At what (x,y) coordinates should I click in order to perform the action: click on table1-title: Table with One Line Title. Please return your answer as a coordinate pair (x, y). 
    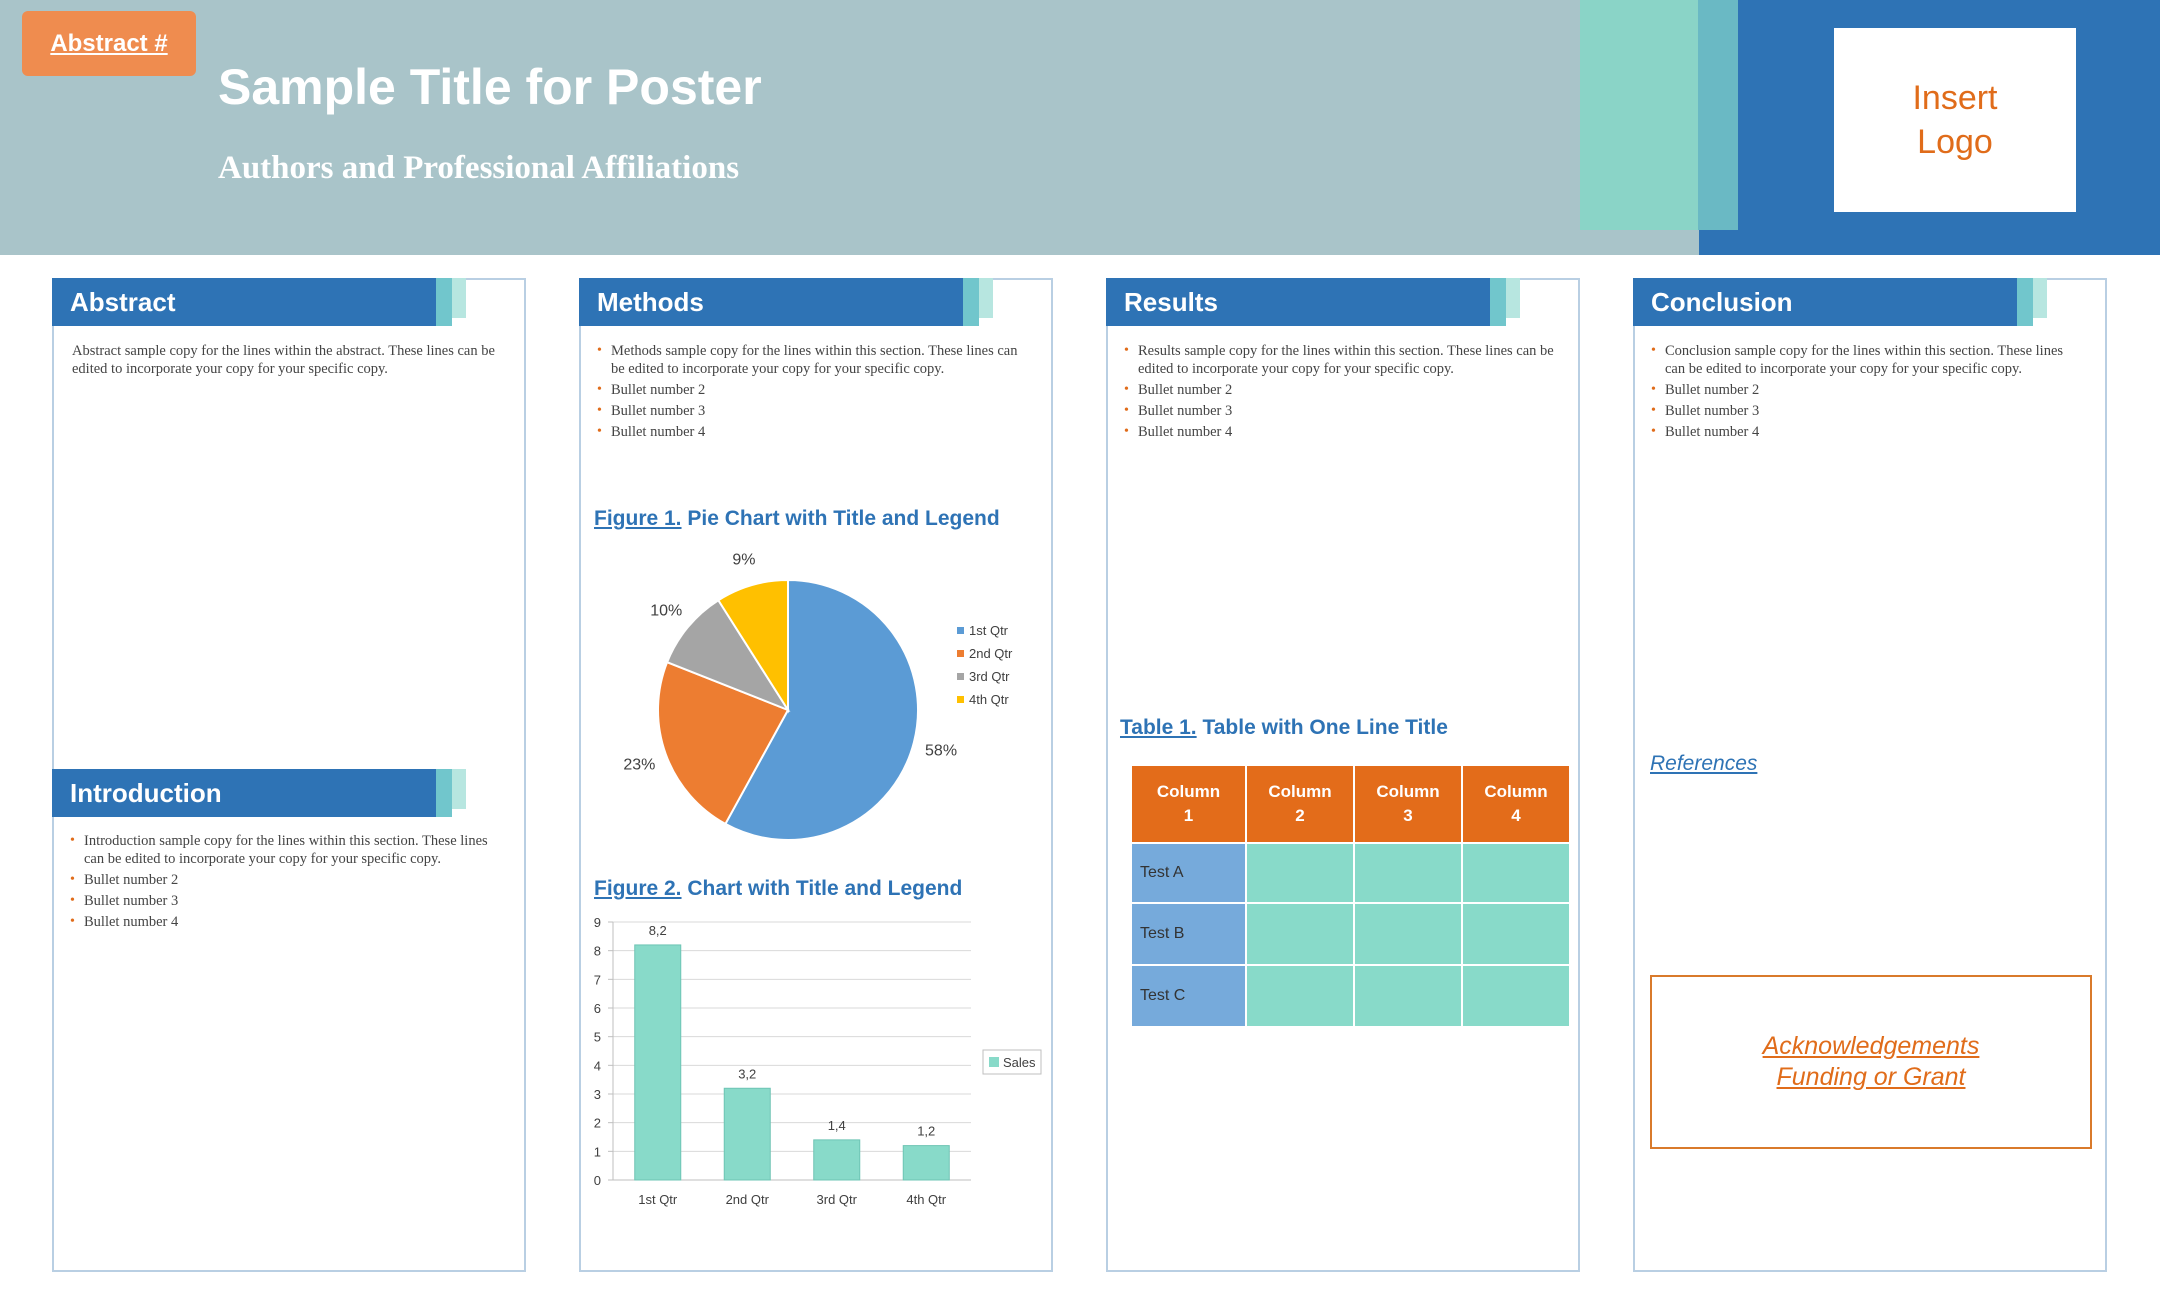
    Looking at the image, I should click on (1325, 727).